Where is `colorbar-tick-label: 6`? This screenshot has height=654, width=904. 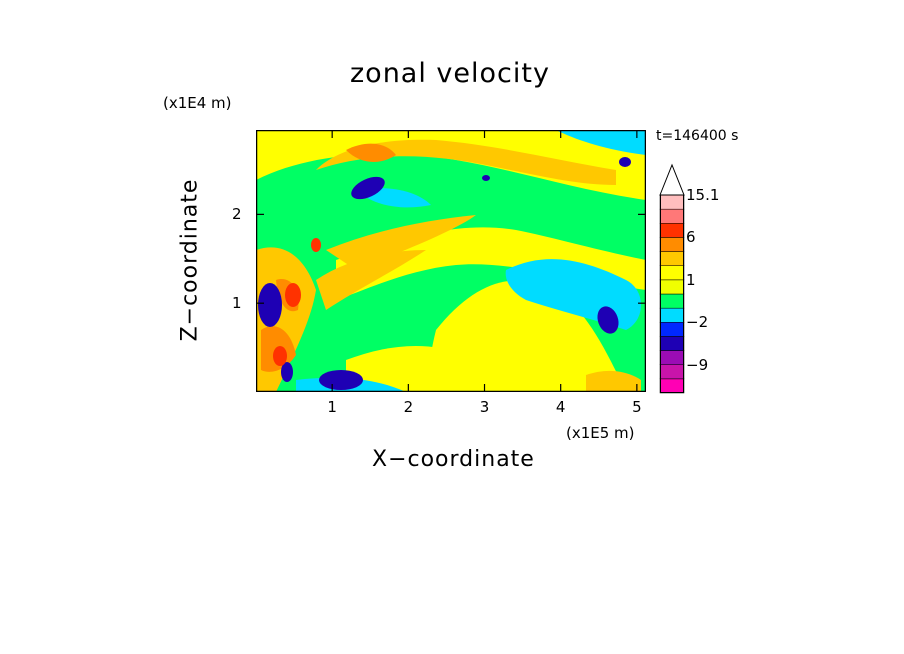 colorbar-tick-label: 6 is located at coordinates (691, 237).